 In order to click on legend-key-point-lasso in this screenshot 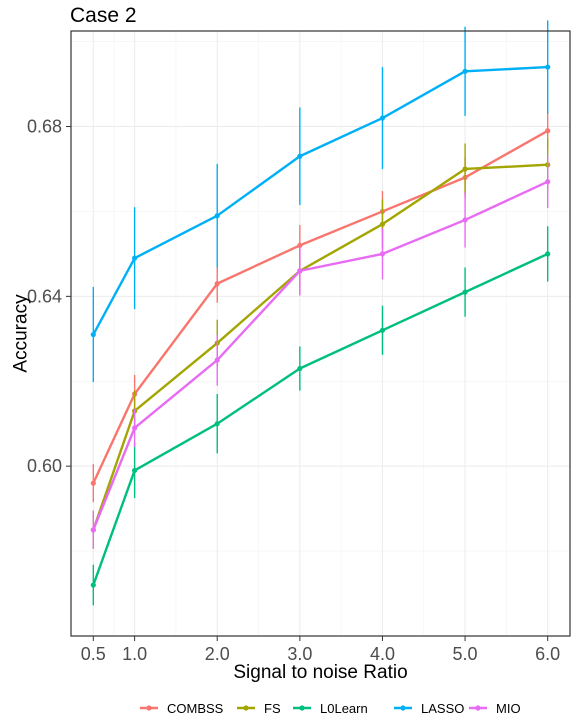, I will do `click(403, 708)`.